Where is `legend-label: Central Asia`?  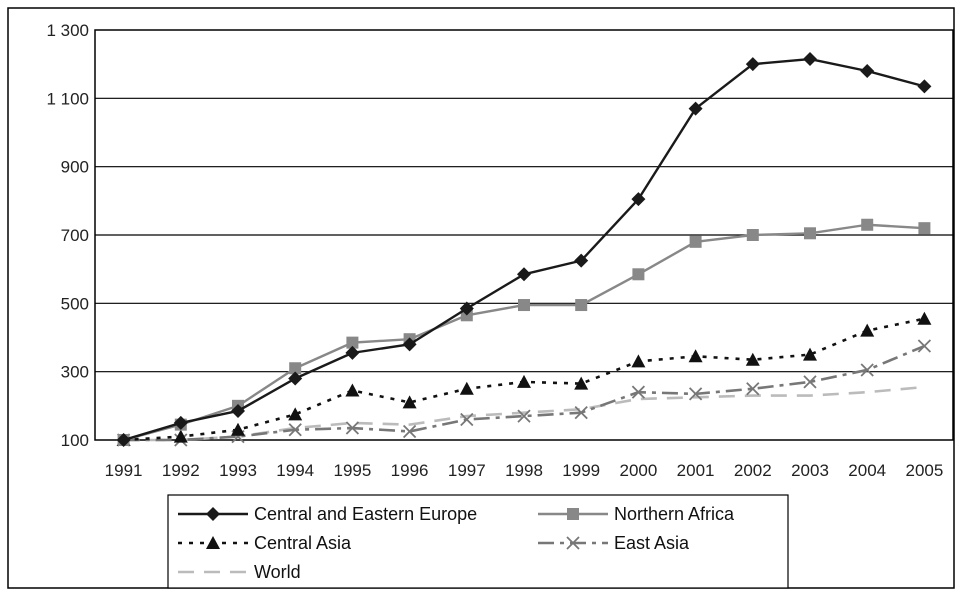
legend-label: Central Asia is located at coordinates (303, 543).